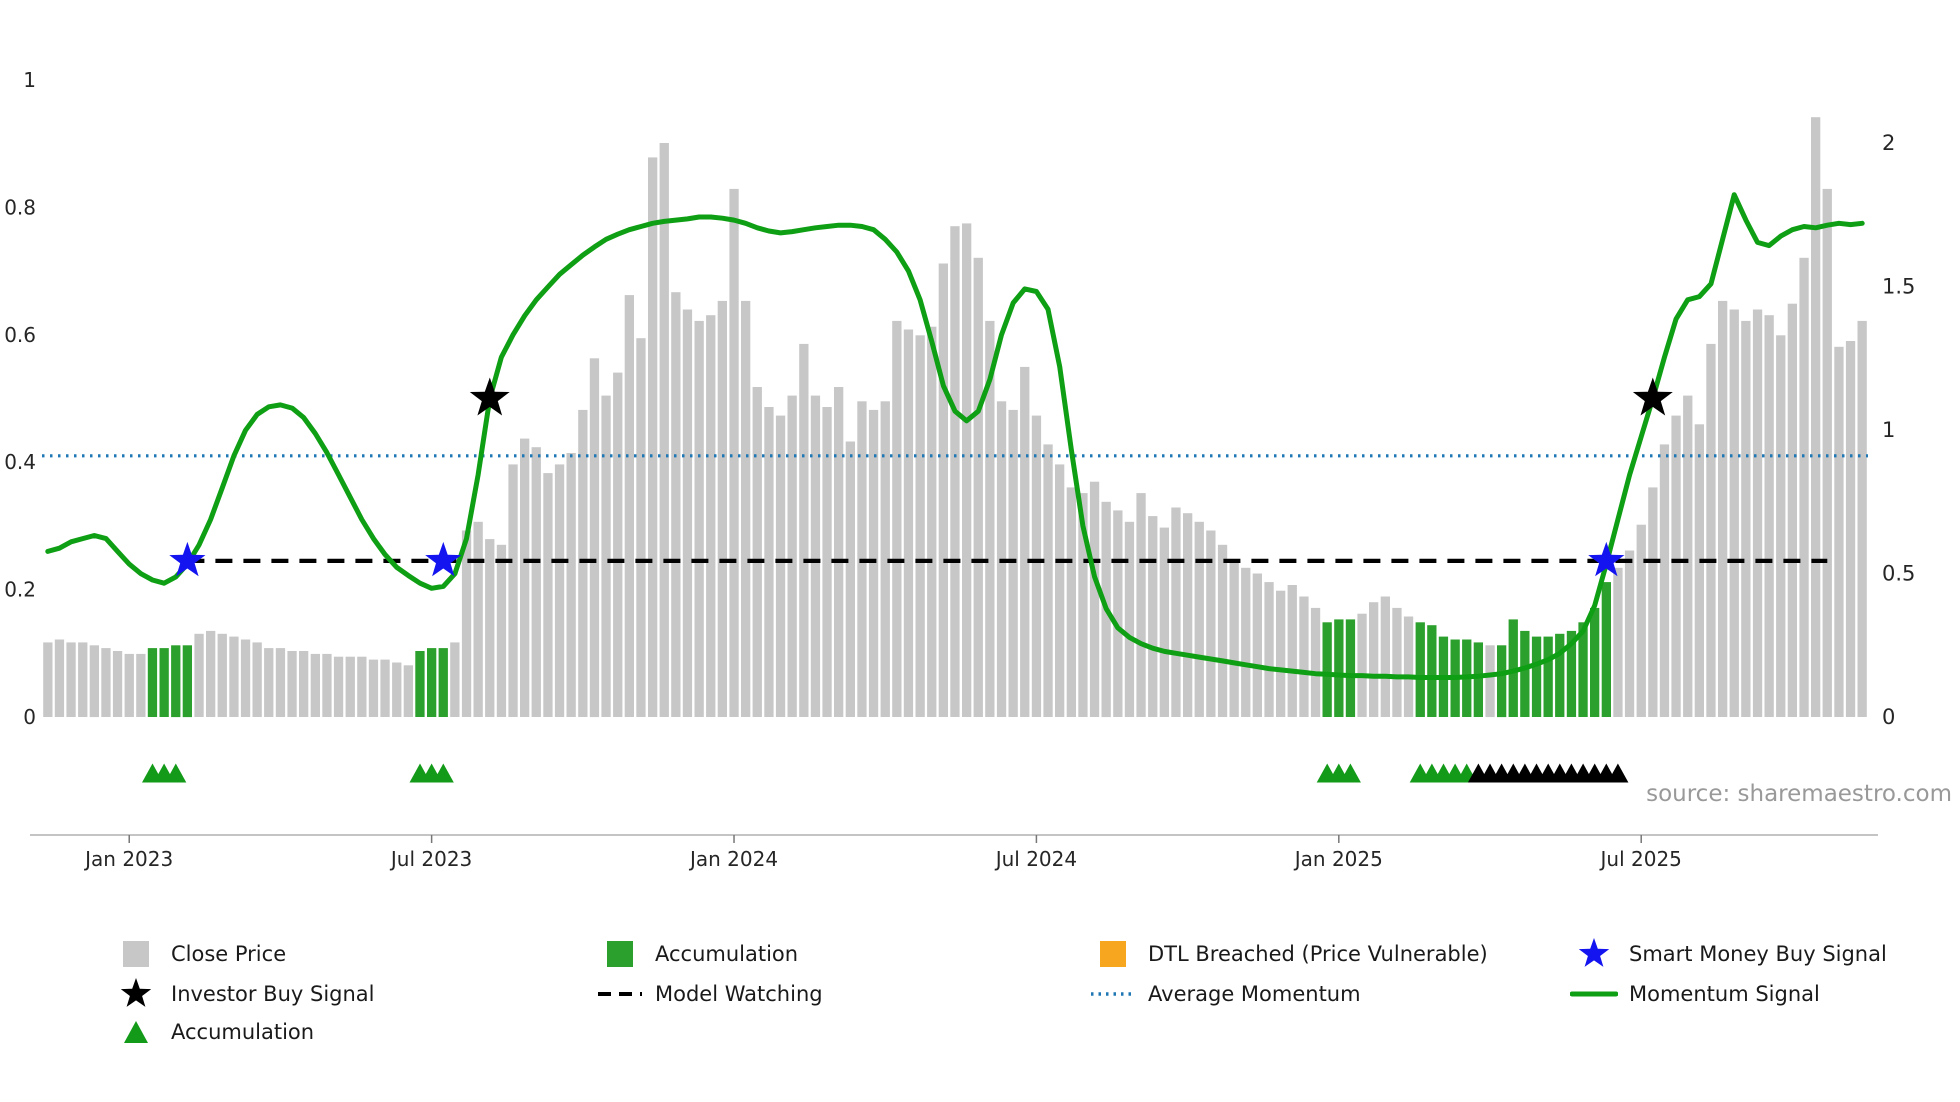 The height and width of the screenshot is (1102, 1960). Describe the element at coordinates (709, 994) in the screenshot. I see `legend-item-model-watching-dashed-line: Model Watching` at that location.